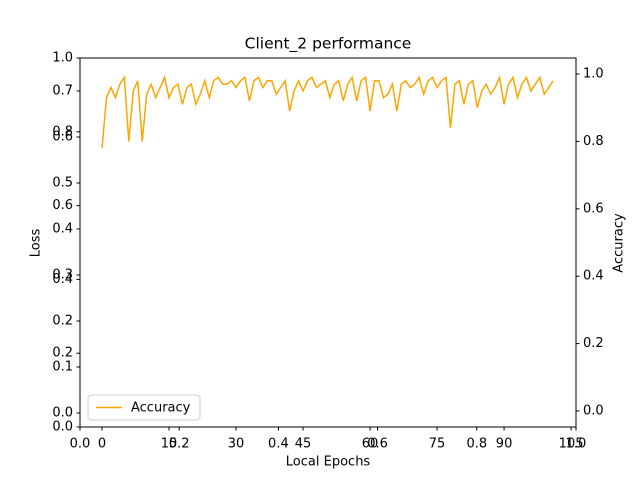 The width and height of the screenshot is (640, 484). Describe the element at coordinates (593, 343) in the screenshot. I see `y2-tick-label: 0.2` at that location.